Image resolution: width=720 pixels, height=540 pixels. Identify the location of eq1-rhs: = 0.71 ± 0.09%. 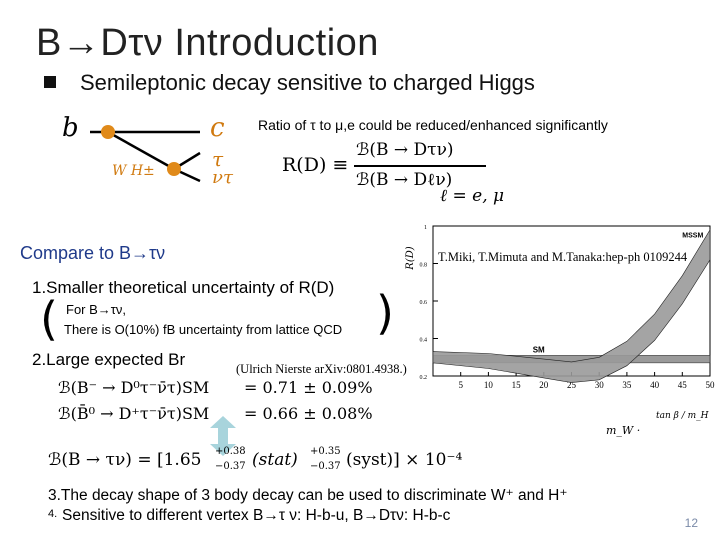
(308, 387).